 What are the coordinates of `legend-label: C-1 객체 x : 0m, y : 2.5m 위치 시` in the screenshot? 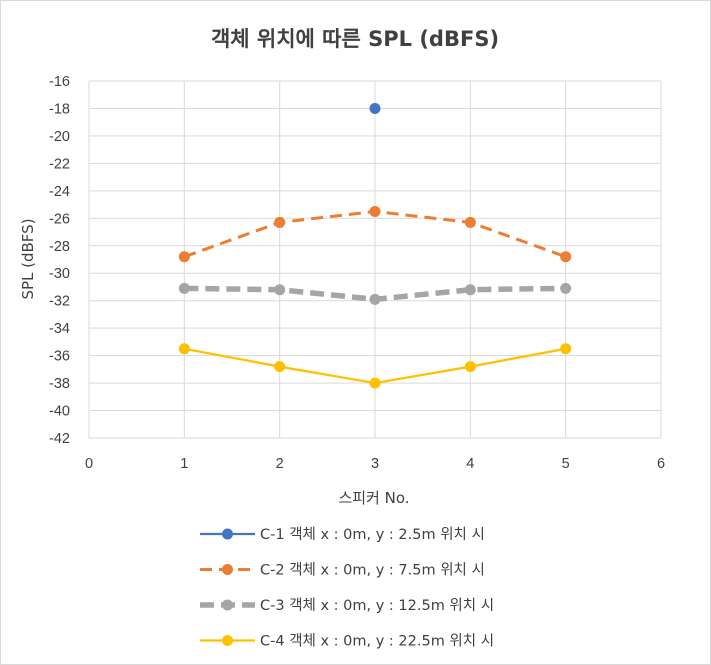 It's located at (372, 534).